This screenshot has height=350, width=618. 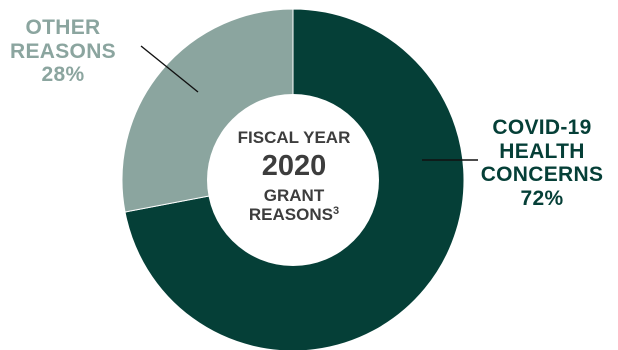 What do you see at coordinates (542, 151) in the screenshot?
I see `label-covid-line-2: HEALTH` at bounding box center [542, 151].